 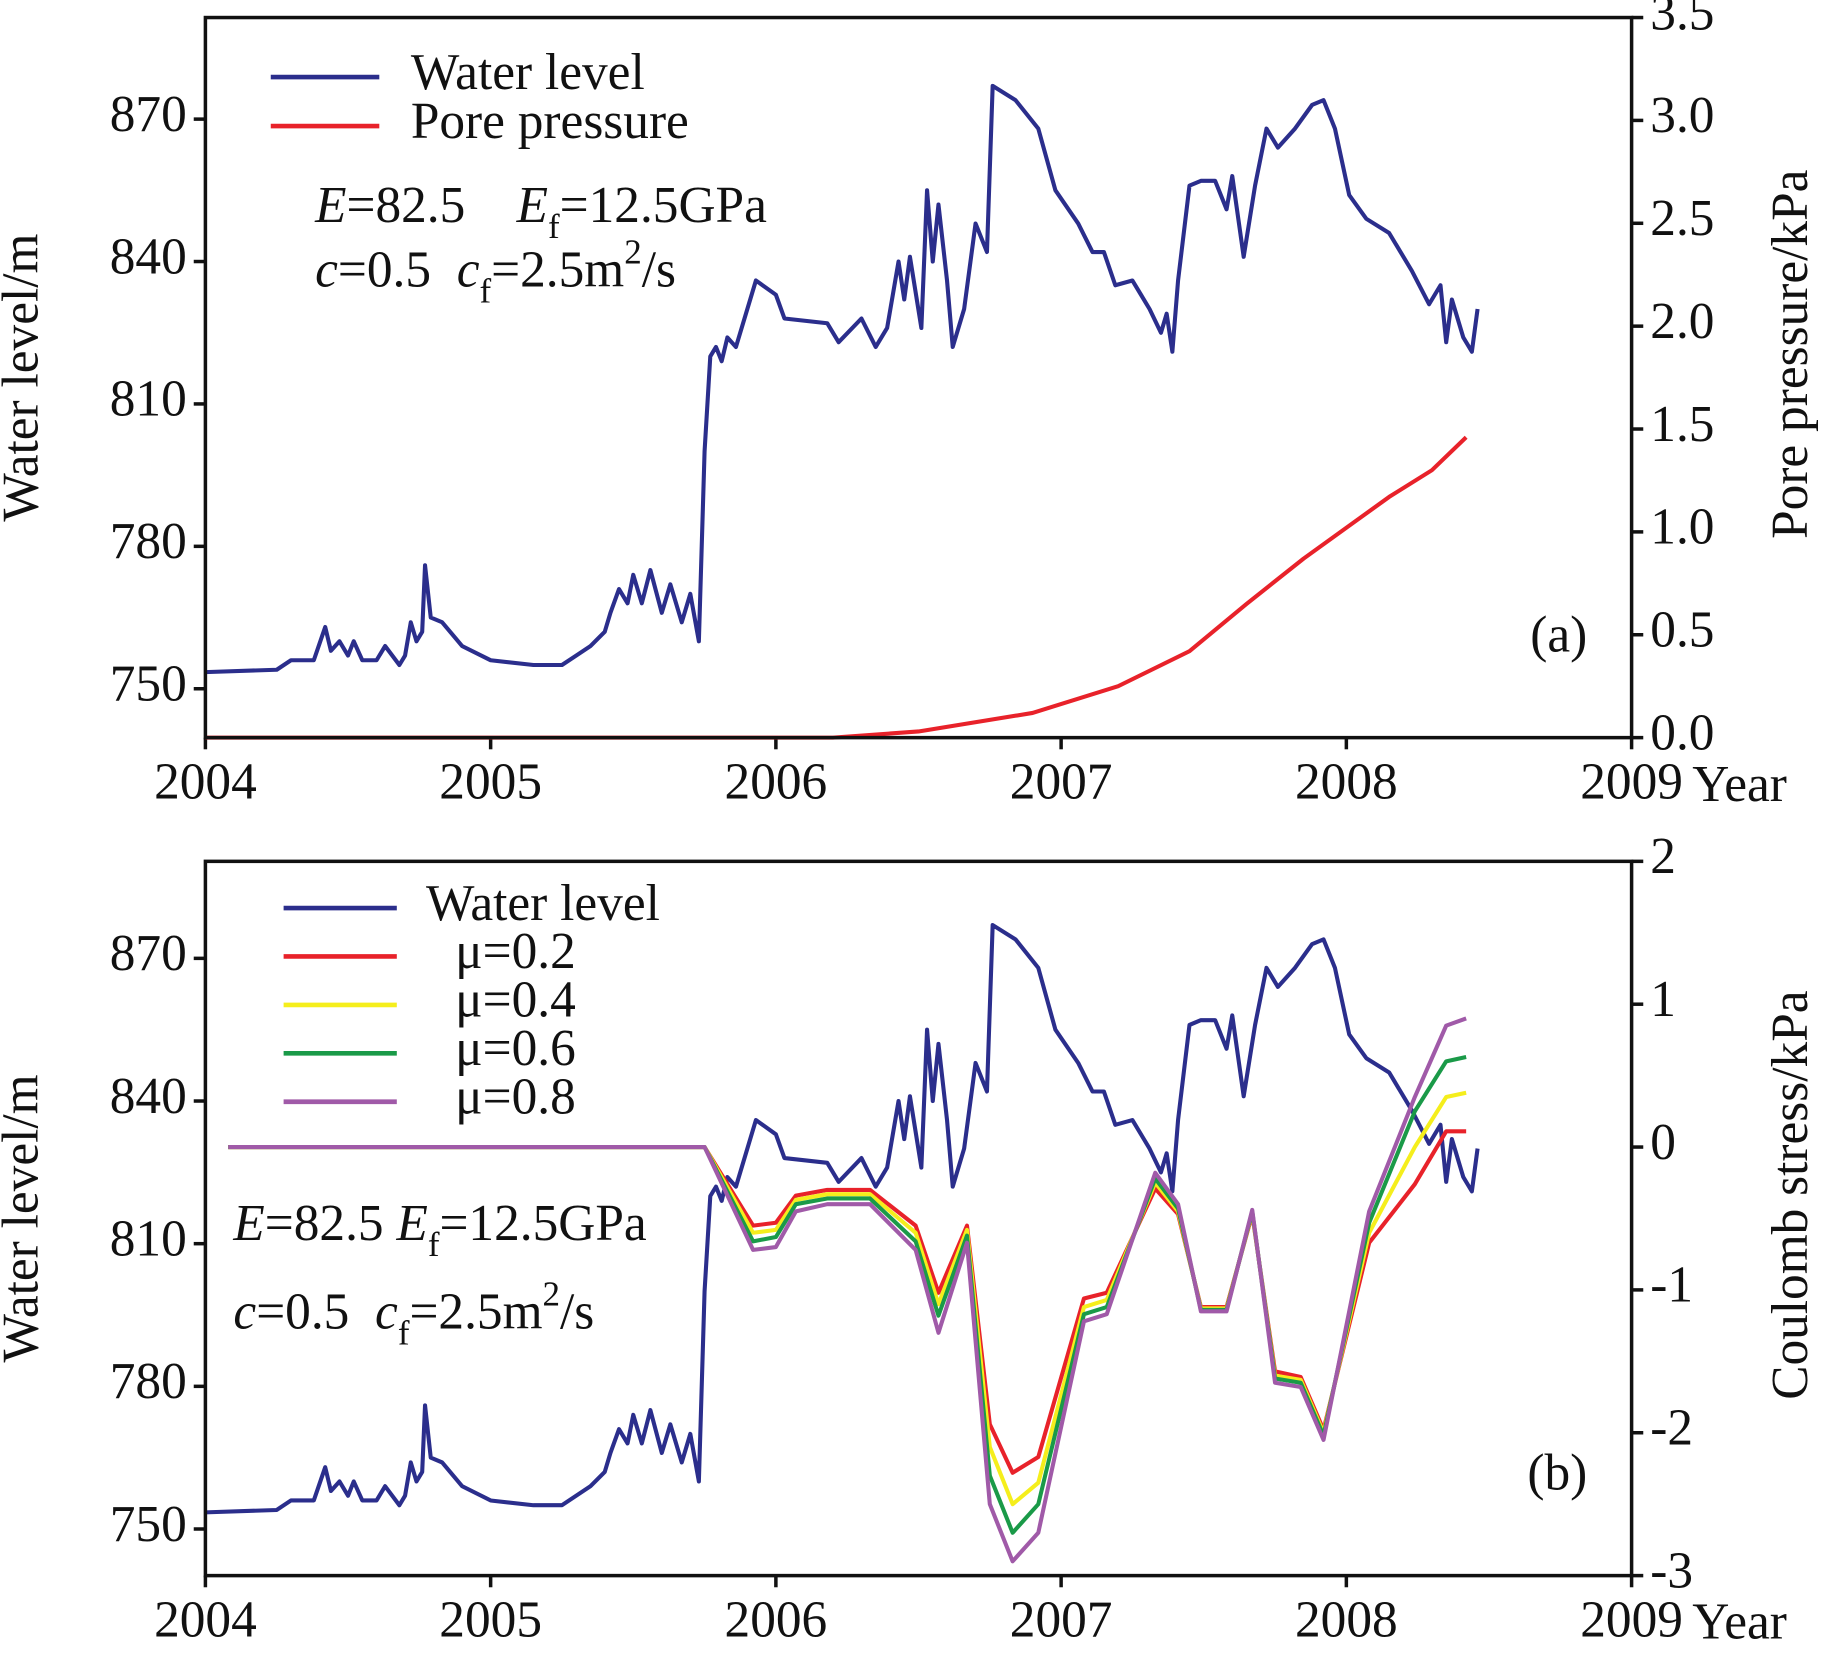 What do you see at coordinates (1682, 424) in the screenshot?
I see `y2-tick-label: 1.5` at bounding box center [1682, 424].